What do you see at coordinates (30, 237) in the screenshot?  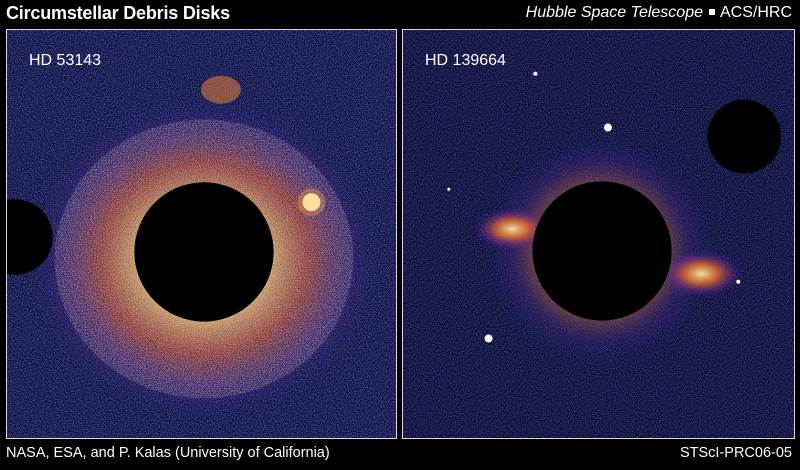 I see `occulting-mask-edge` at bounding box center [30, 237].